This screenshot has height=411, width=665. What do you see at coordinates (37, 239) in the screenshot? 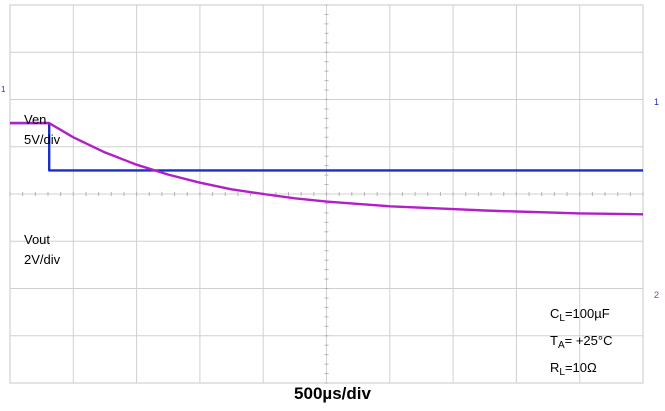
I see `vout-label: Vout` at bounding box center [37, 239].